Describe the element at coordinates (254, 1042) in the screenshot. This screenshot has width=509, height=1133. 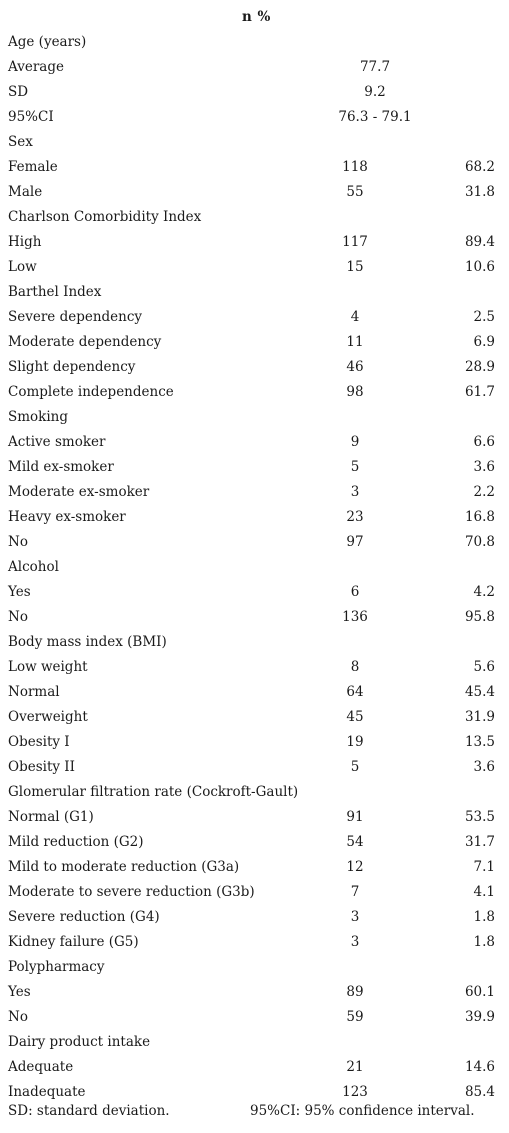
I see `section-heading-row: Dairy product intake` at that location.